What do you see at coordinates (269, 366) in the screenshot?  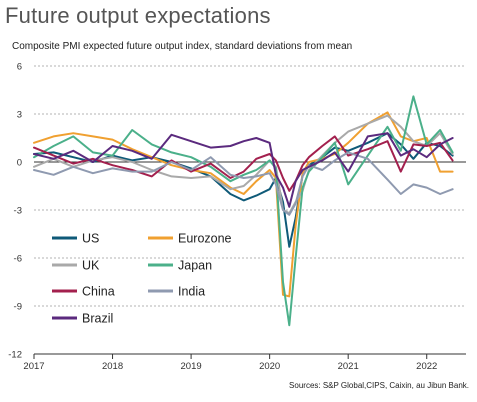 I see `x-tick-label: 2020` at bounding box center [269, 366].